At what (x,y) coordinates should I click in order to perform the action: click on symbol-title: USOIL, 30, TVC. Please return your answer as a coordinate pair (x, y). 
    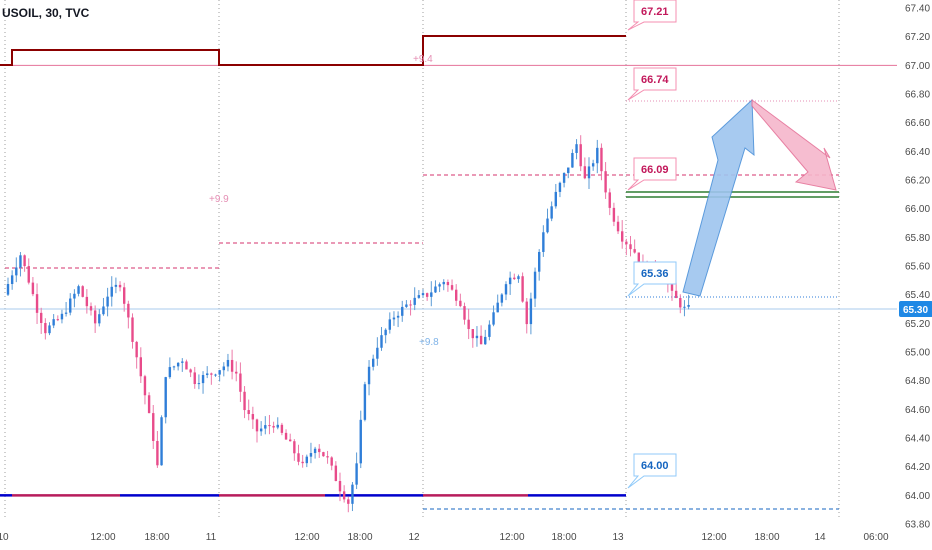
    Looking at the image, I should click on (46, 13).